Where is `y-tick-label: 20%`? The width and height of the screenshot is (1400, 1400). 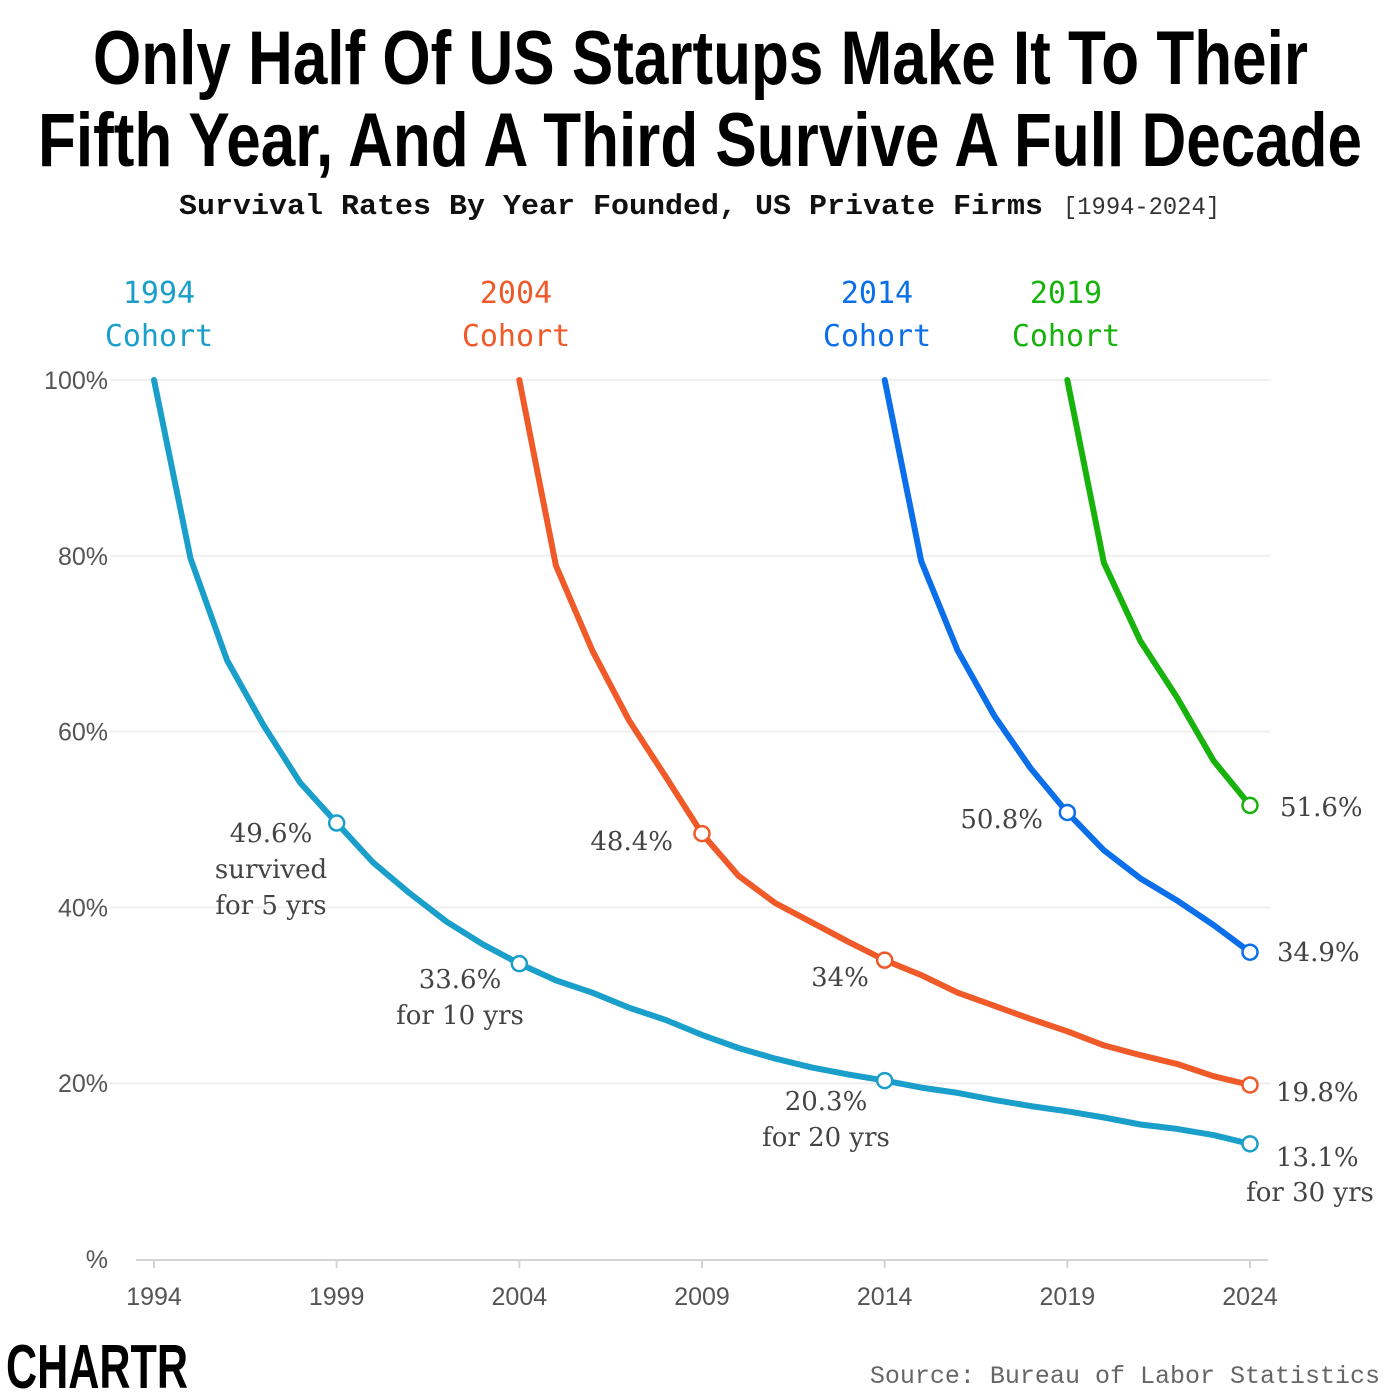
y-tick-label: 20% is located at coordinates (83, 1084).